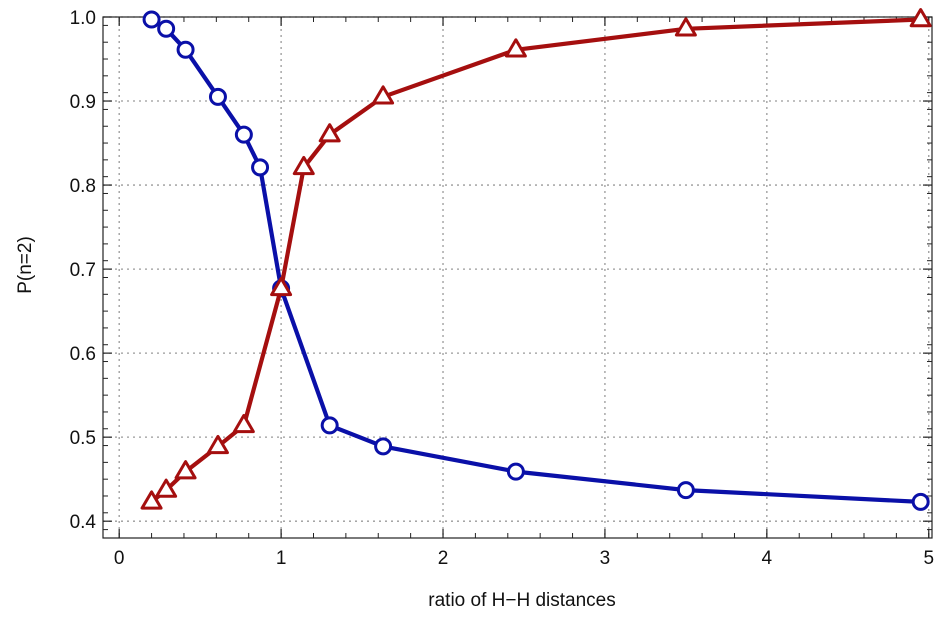 This screenshot has height=627, width=938. What do you see at coordinates (119, 558) in the screenshot?
I see `x-tick-label: 0` at bounding box center [119, 558].